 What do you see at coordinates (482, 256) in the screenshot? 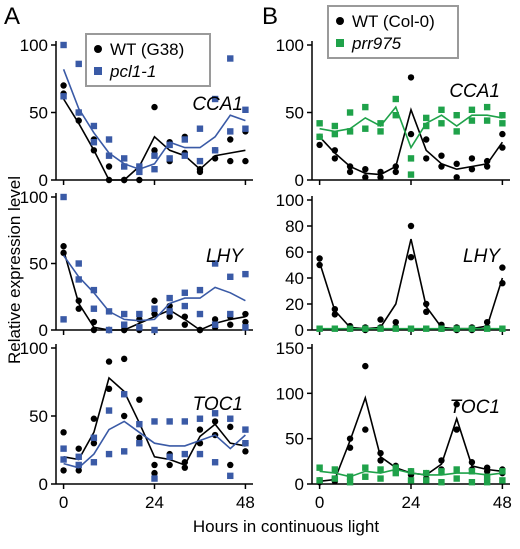
I see `gene-label: LHY` at bounding box center [482, 256].